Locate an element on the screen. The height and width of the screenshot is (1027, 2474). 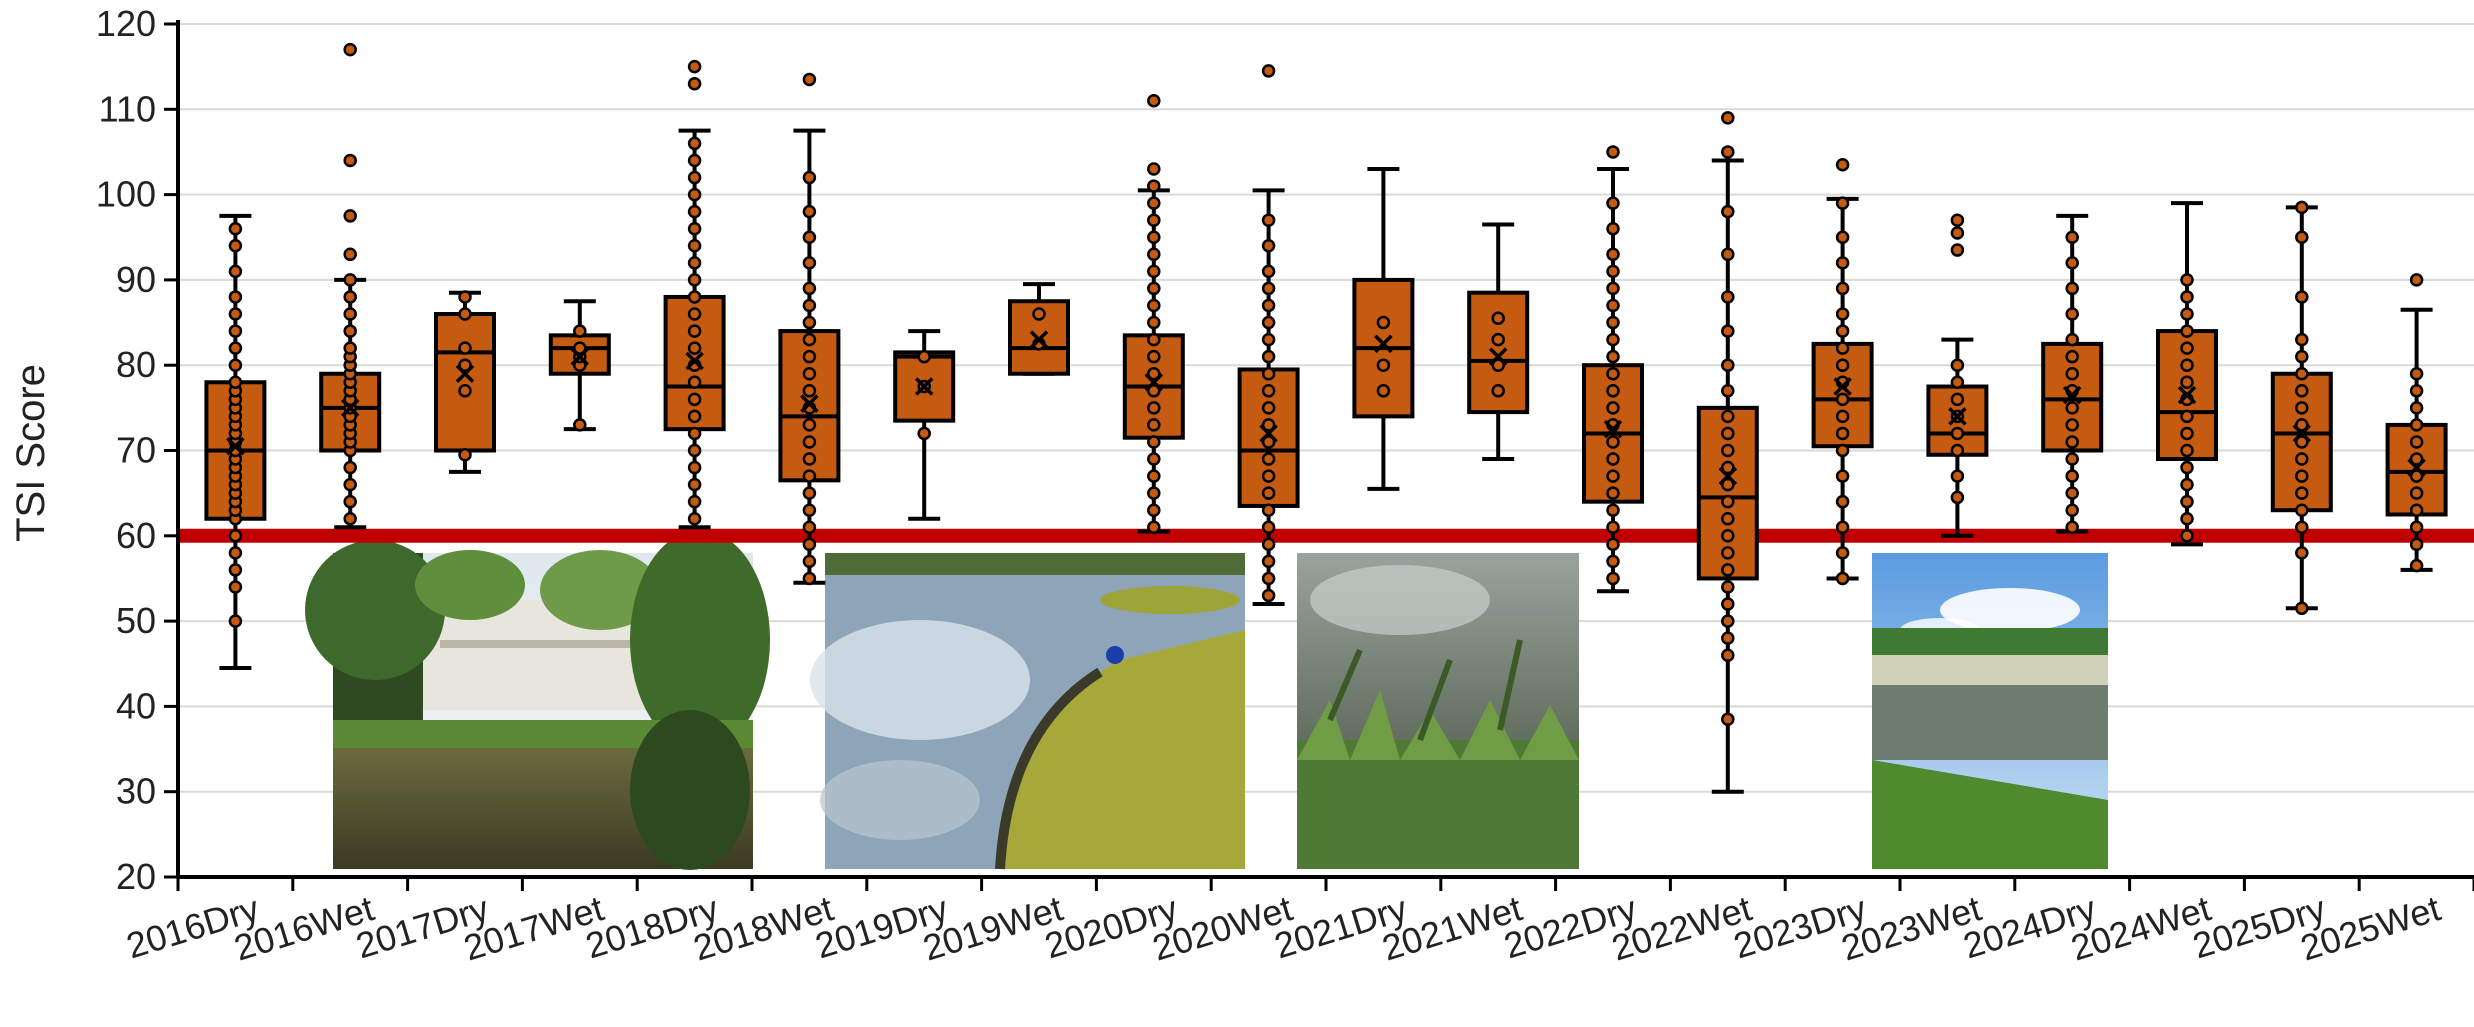
box-2023Wet is located at coordinates (1957, 375).